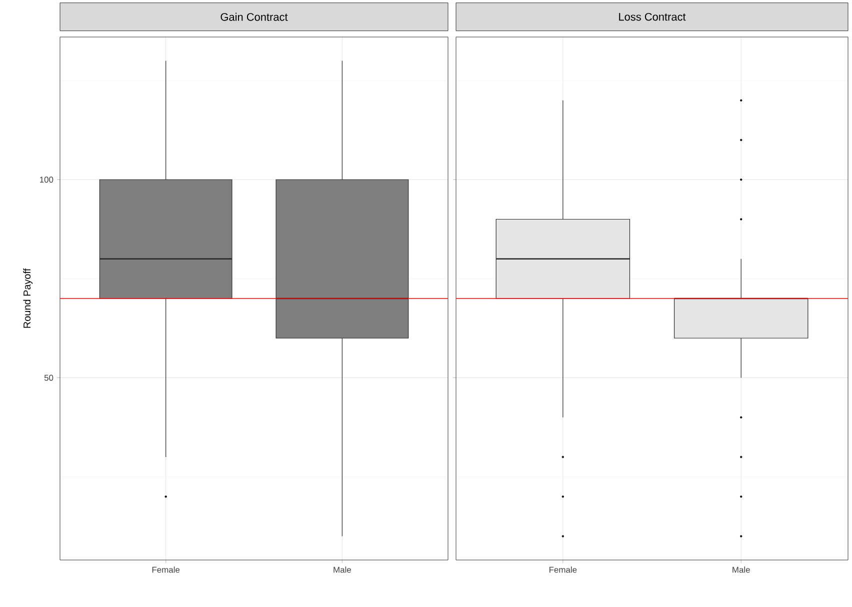 The width and height of the screenshot is (852, 607). I want to click on y-tick-label: 100, so click(47, 179).